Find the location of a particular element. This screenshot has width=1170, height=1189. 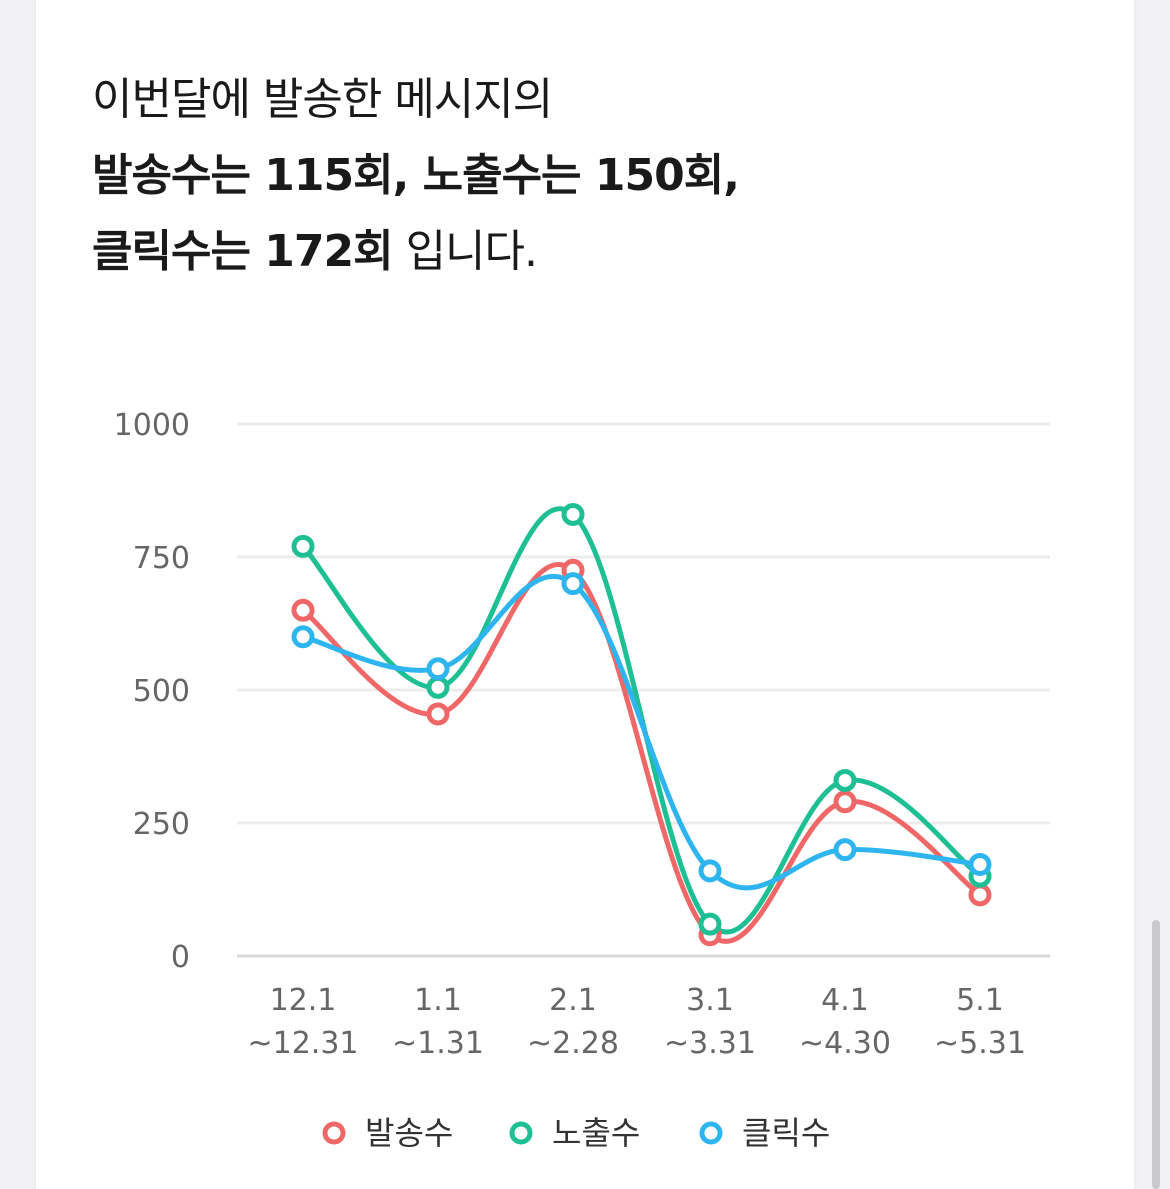

headline-line-2: 발송수는 115회, 노출수는 150회, is located at coordinates (416, 176).